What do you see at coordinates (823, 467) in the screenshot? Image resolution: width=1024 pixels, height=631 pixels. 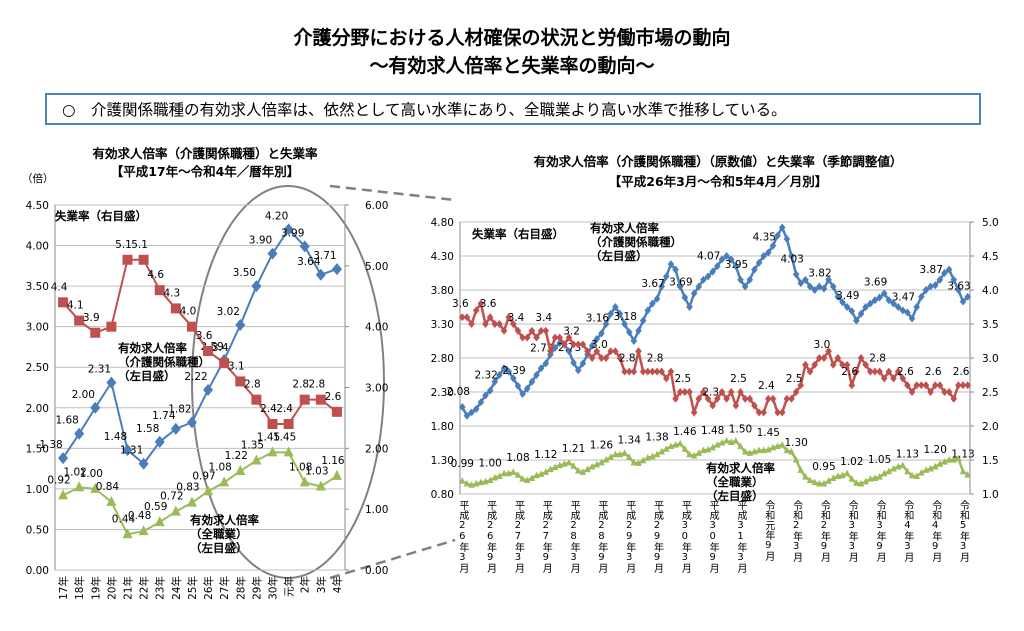 I see `data-label: 0.95` at bounding box center [823, 467].